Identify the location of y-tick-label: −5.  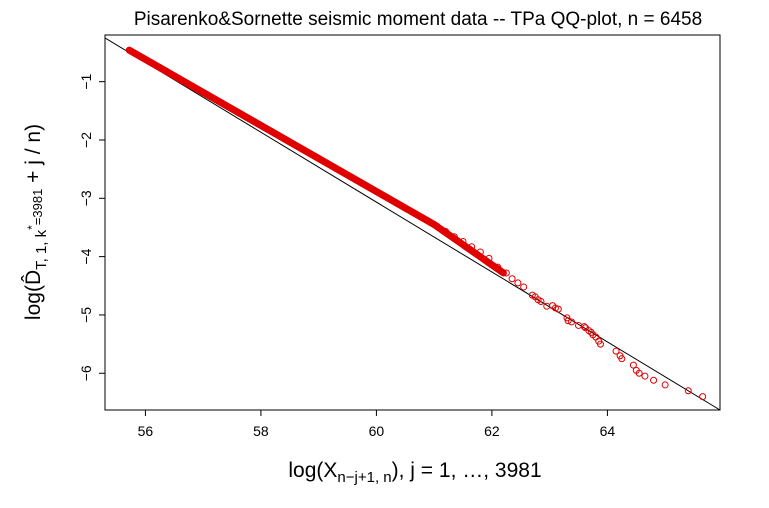
(86, 315).